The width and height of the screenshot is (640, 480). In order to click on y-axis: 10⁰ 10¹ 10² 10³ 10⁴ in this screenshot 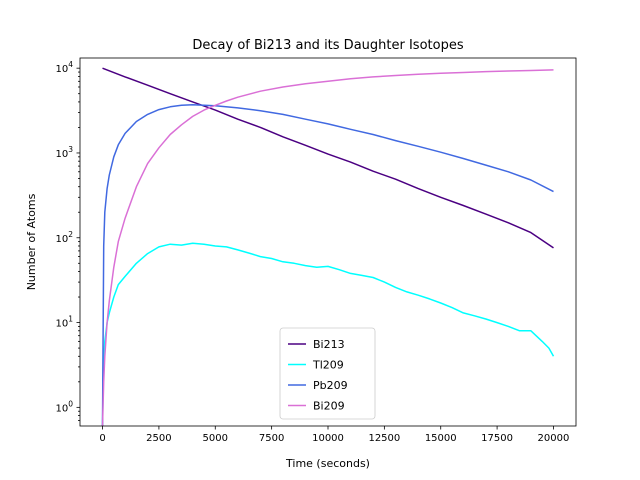, I will do `click(67, 240)`.